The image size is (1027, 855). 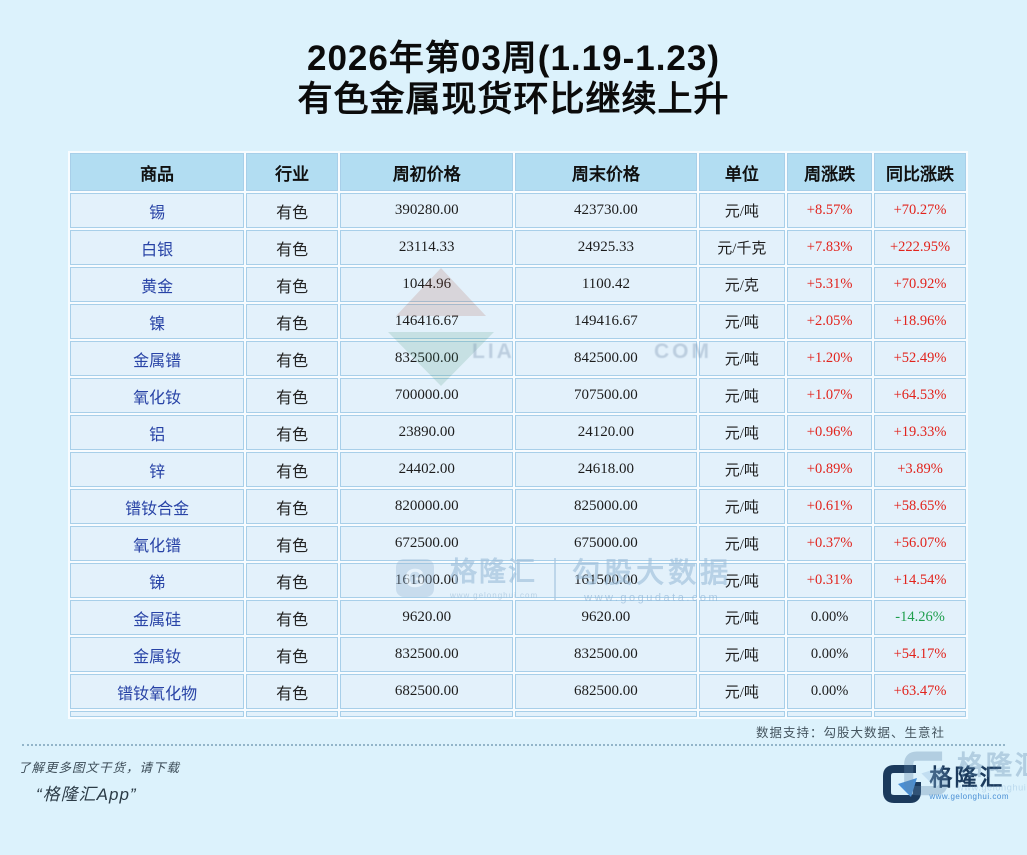 What do you see at coordinates (606, 247) in the screenshot?
I see `end-price-cell: 24925.33` at bounding box center [606, 247].